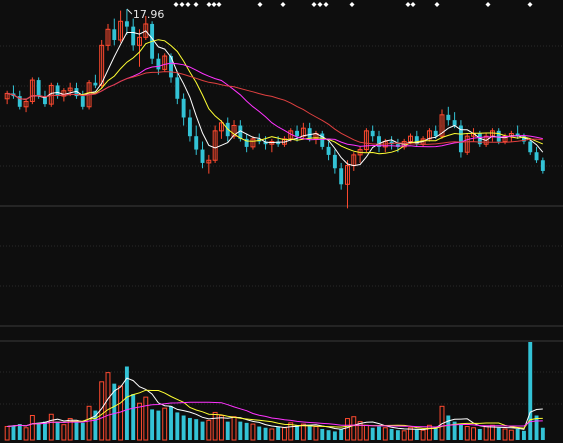 The width and height of the screenshot is (563, 443). Describe the element at coordinates (129, 11) in the screenshot. I see `max-label-leader` at that location.